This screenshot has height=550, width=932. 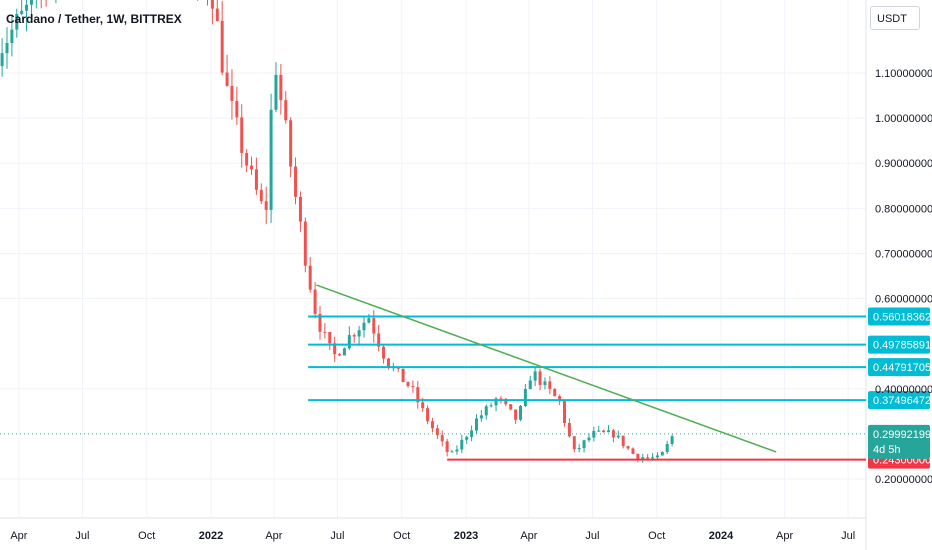 I want to click on x-tick-label: 2023, so click(x=466, y=536).